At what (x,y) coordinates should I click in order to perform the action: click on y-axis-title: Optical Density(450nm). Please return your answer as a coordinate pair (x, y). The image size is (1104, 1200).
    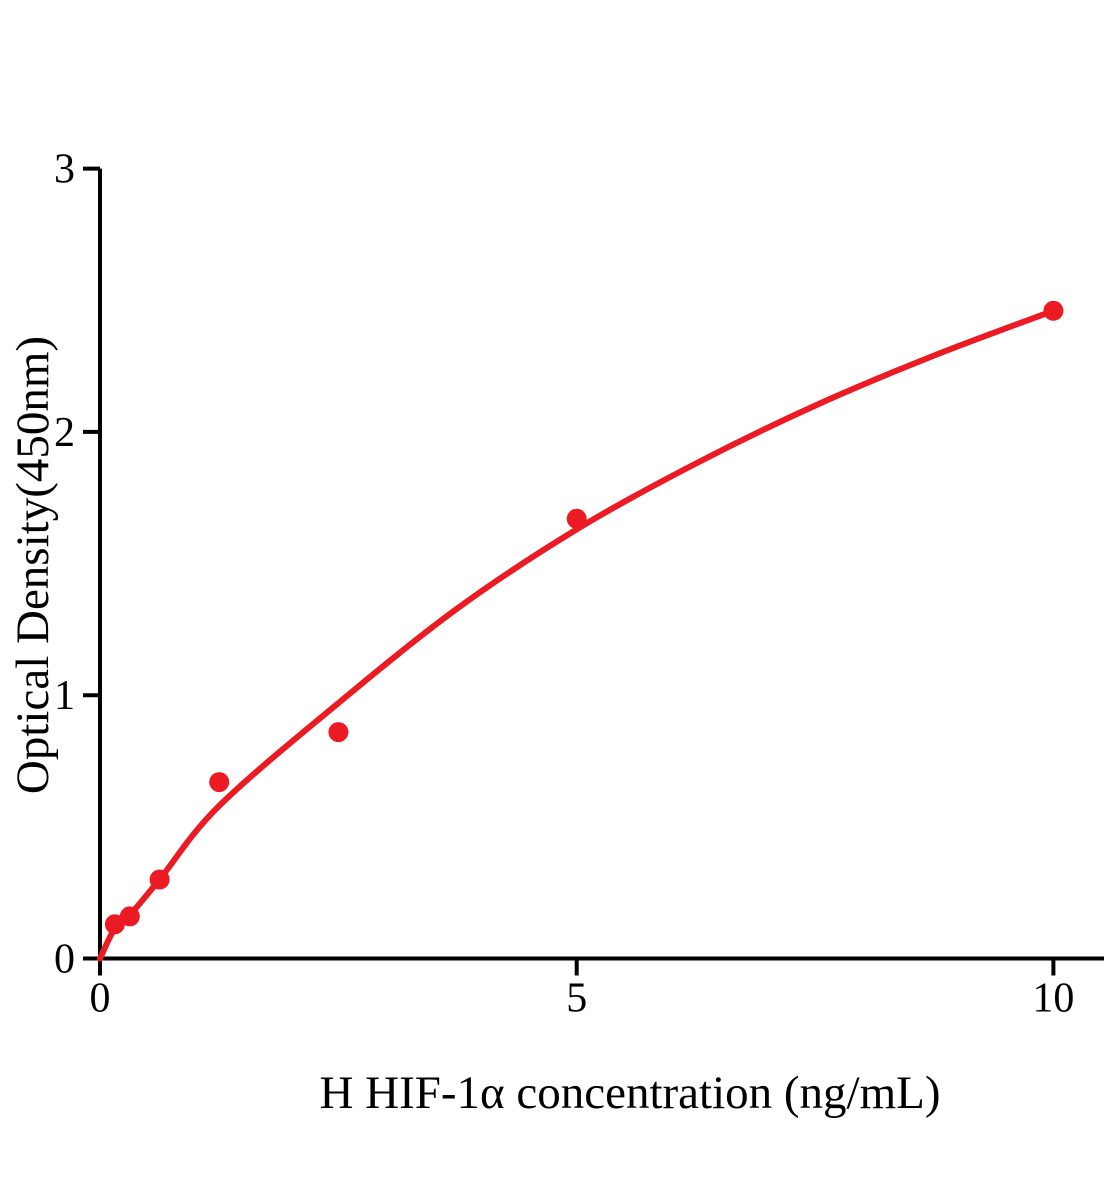
    Looking at the image, I should click on (33, 565).